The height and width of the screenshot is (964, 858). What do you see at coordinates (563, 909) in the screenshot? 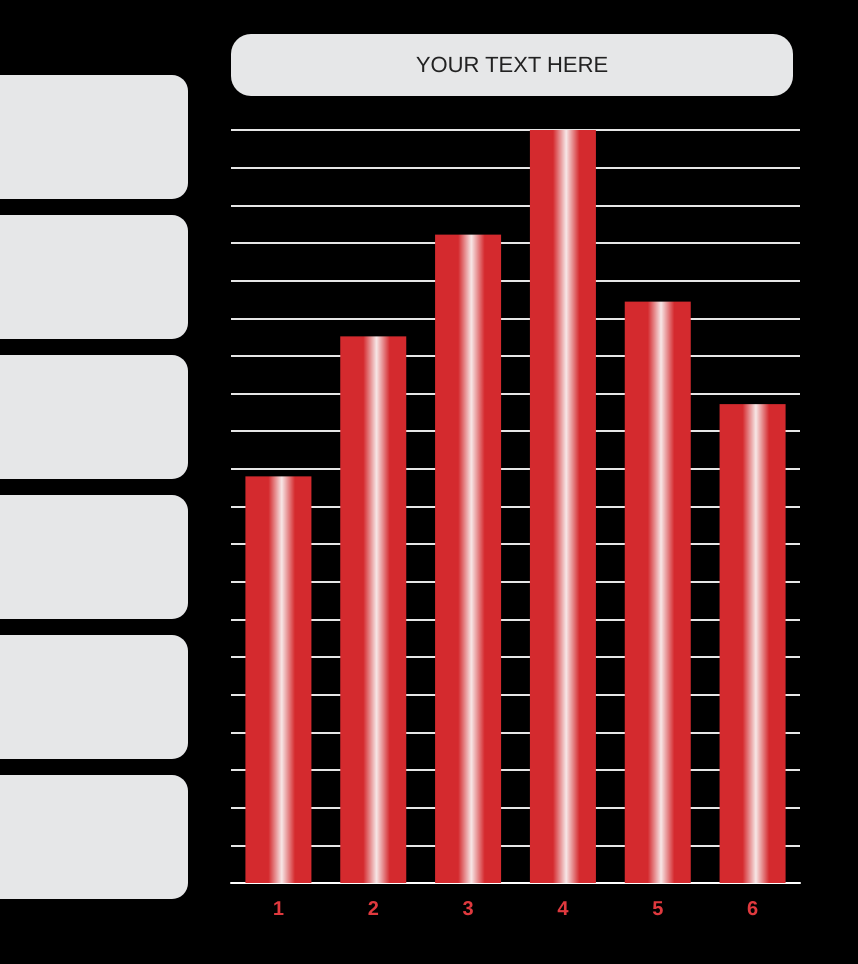
I see `x-tick-label: 4` at bounding box center [563, 909].